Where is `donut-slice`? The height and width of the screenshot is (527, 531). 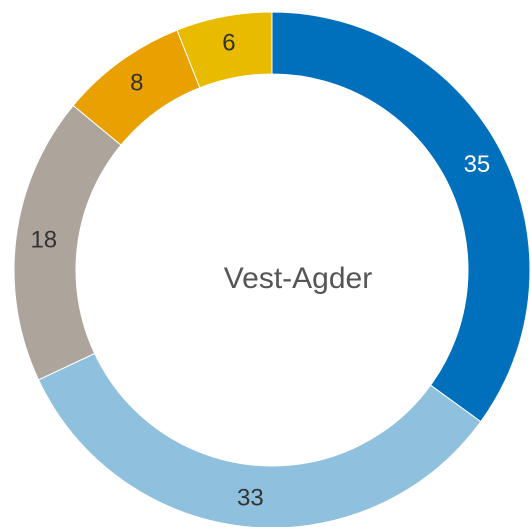 donut-slice is located at coordinates (224, 50).